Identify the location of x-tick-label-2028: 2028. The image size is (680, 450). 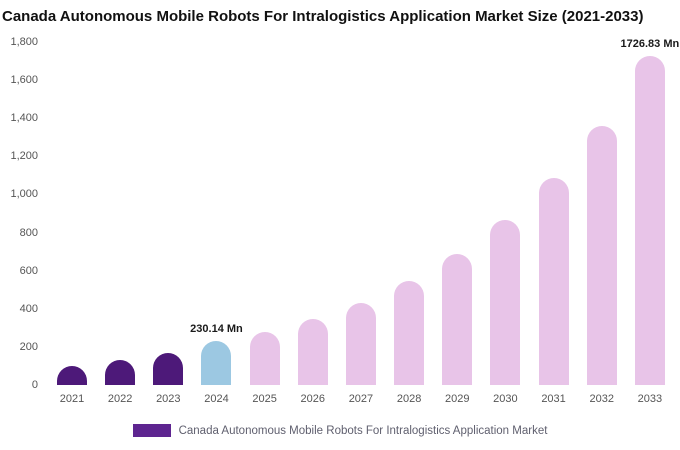
(409, 399).